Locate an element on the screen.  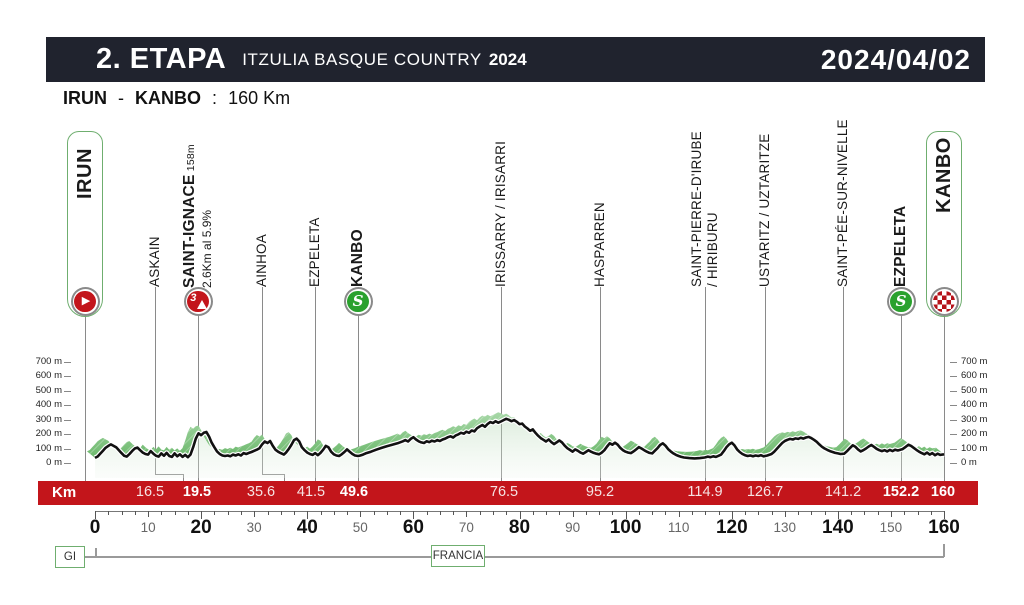
stage-date: 2024/04/02 is located at coordinates (895, 59).